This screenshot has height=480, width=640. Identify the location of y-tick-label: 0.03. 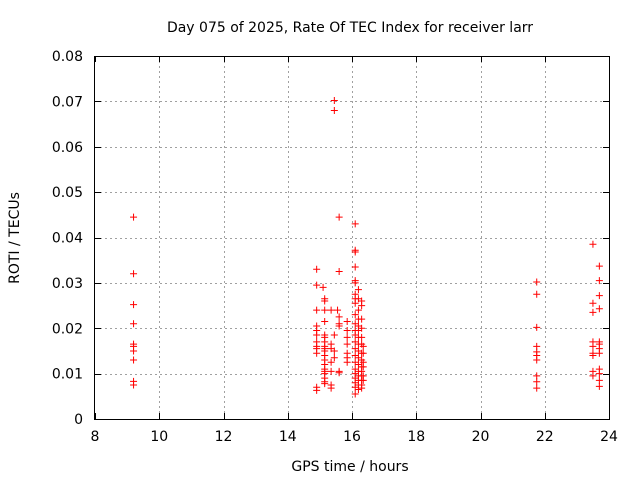
(67, 284).